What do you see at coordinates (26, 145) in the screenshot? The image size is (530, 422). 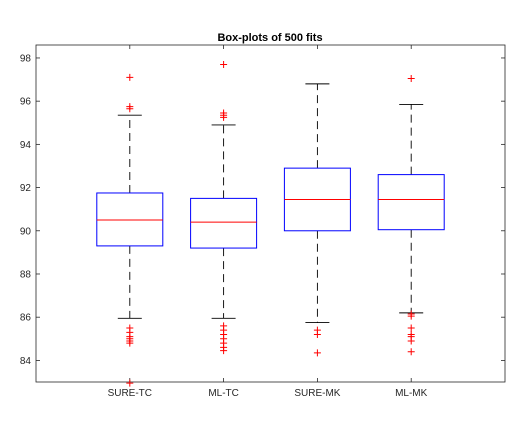 I see `y-tick-label: 94` at bounding box center [26, 145].